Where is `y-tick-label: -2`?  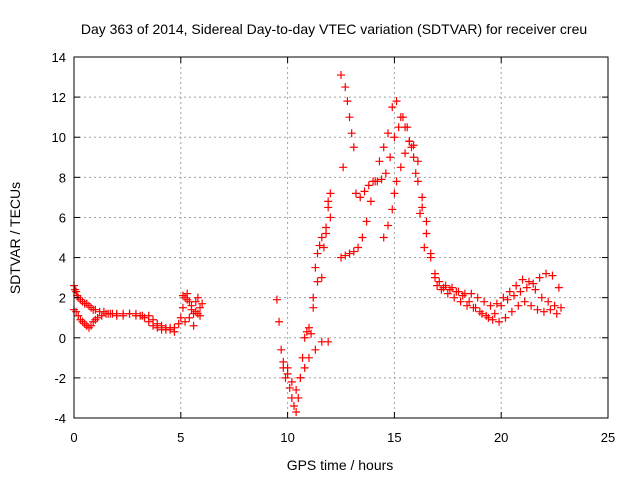 y-tick-label: -2 is located at coordinates (60, 378).